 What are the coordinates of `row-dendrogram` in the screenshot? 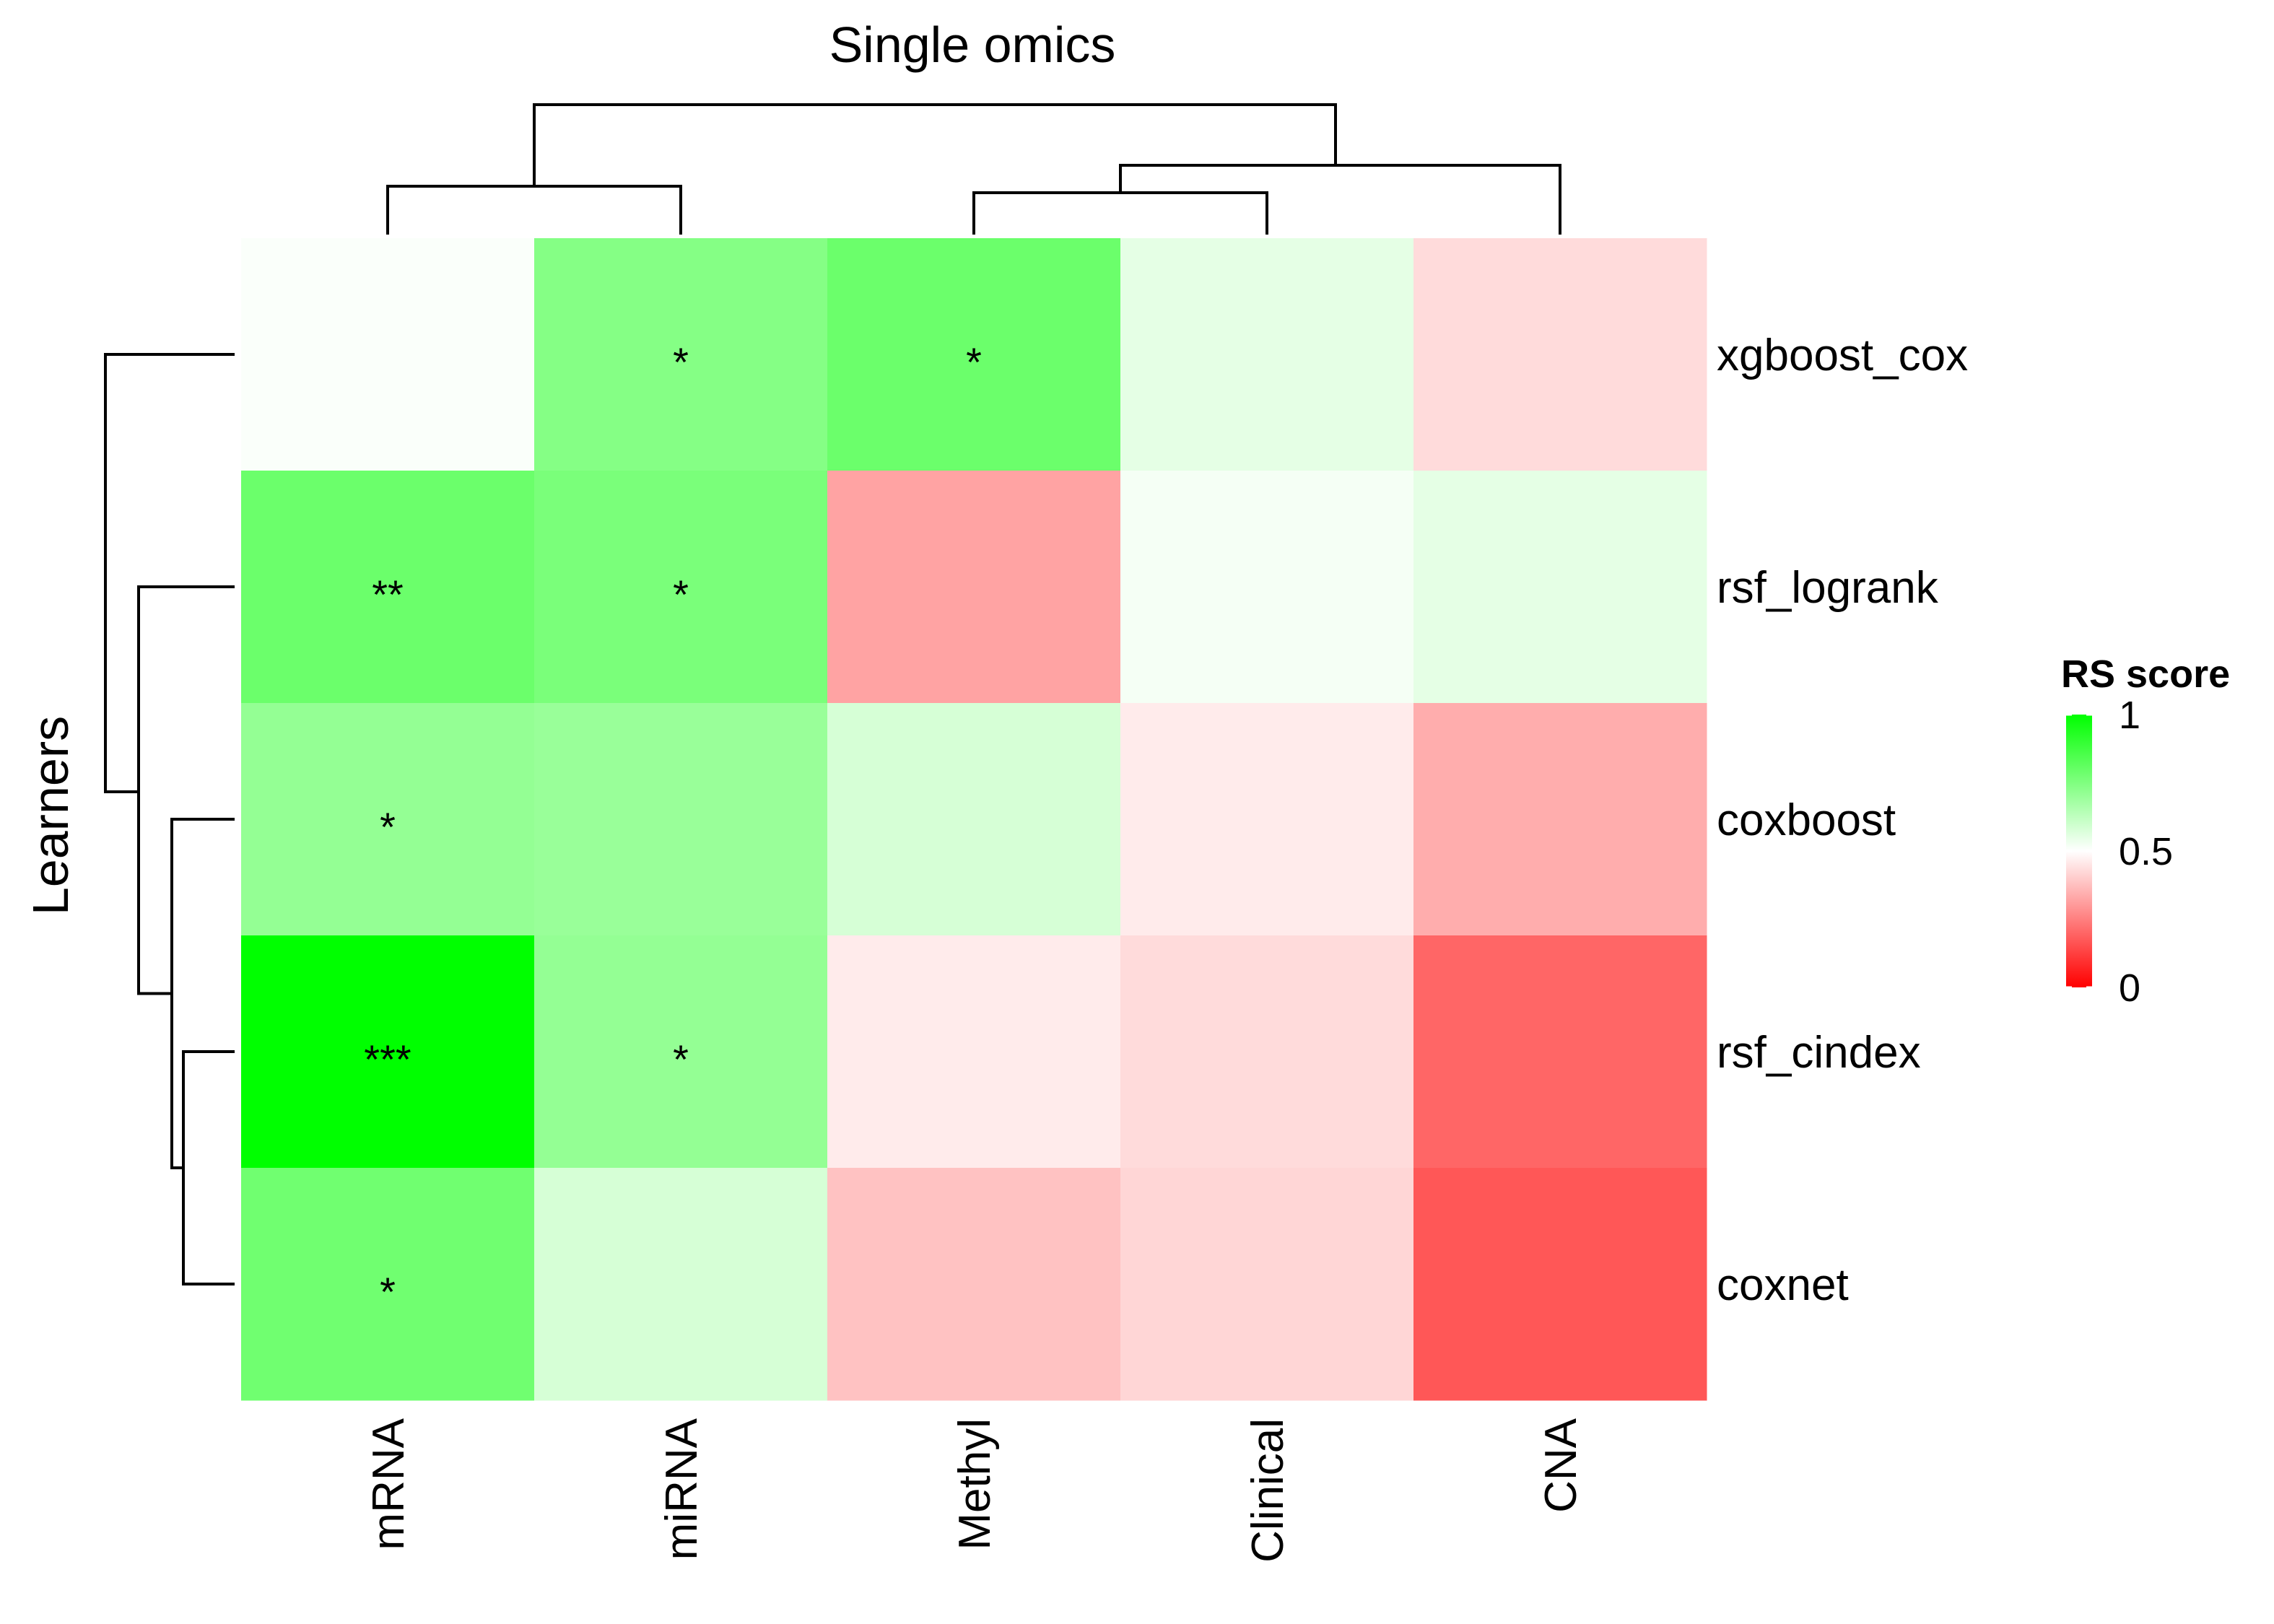 It's located at (170, 819).